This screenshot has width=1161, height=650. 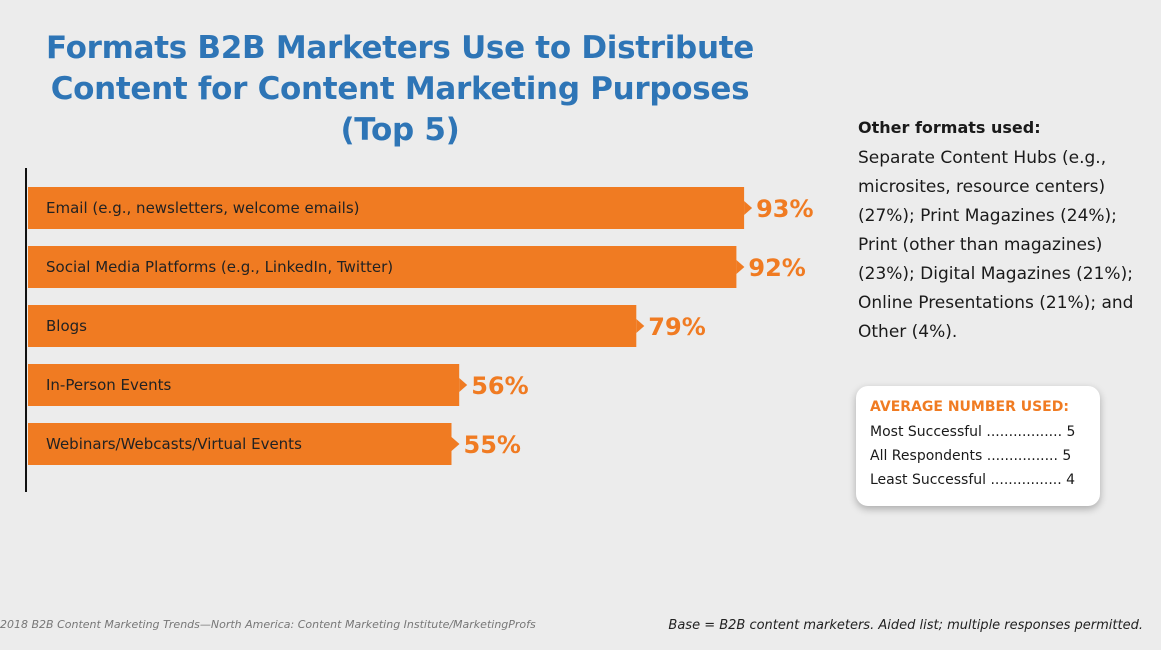 I want to click on chart-title-line: Content for Content Marketing Purposes, so click(x=400, y=89).